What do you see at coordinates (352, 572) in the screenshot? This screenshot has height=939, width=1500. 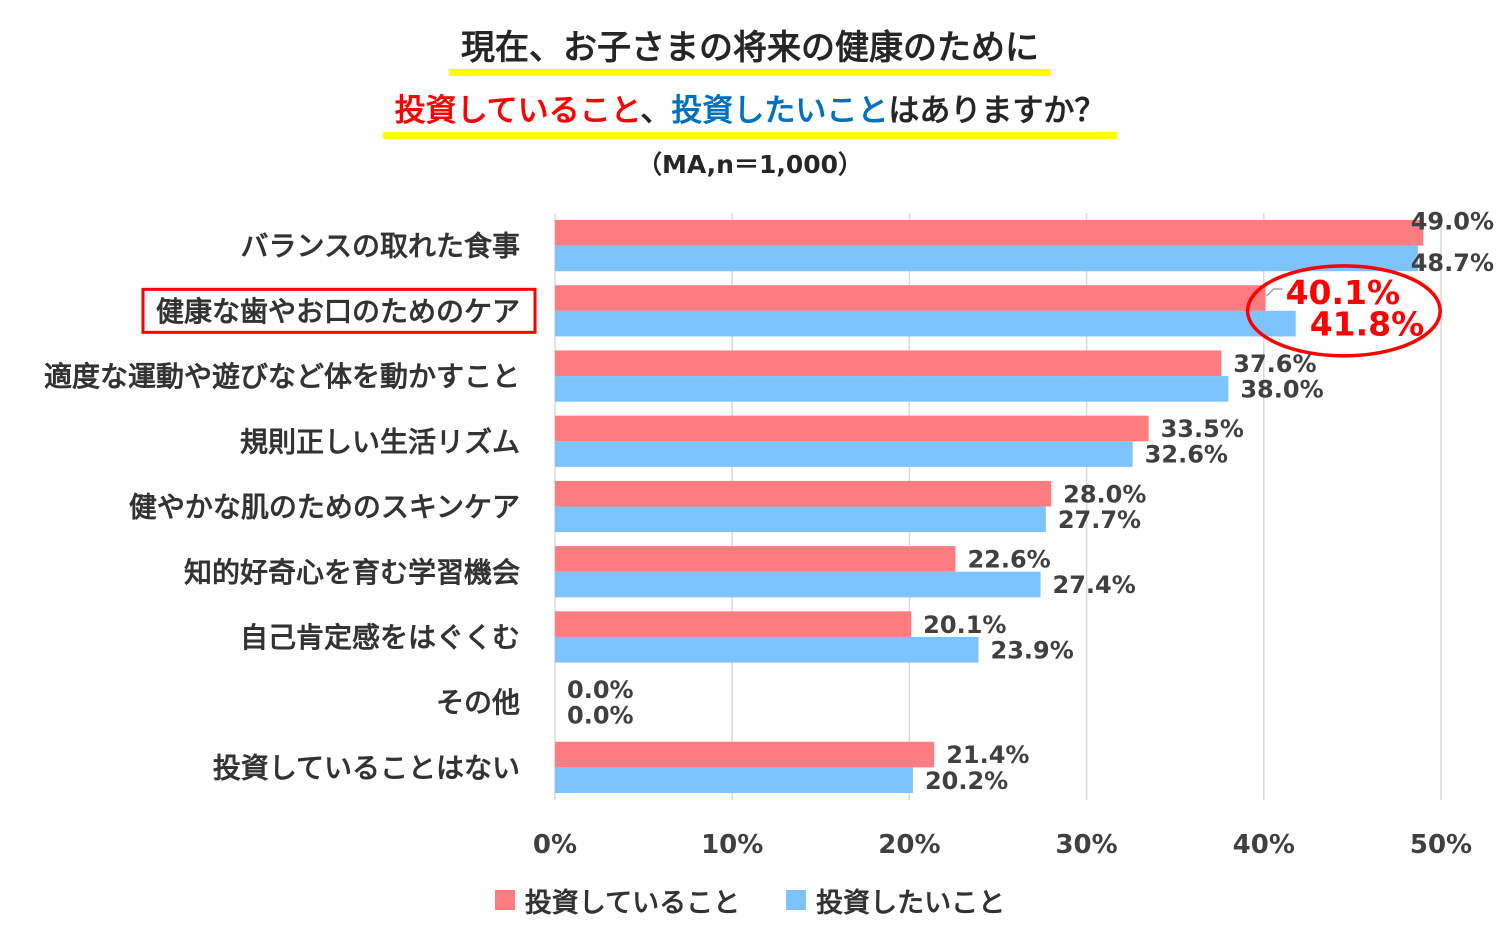 I see `category-label: 知的好奇心を育む学習機会` at bounding box center [352, 572].